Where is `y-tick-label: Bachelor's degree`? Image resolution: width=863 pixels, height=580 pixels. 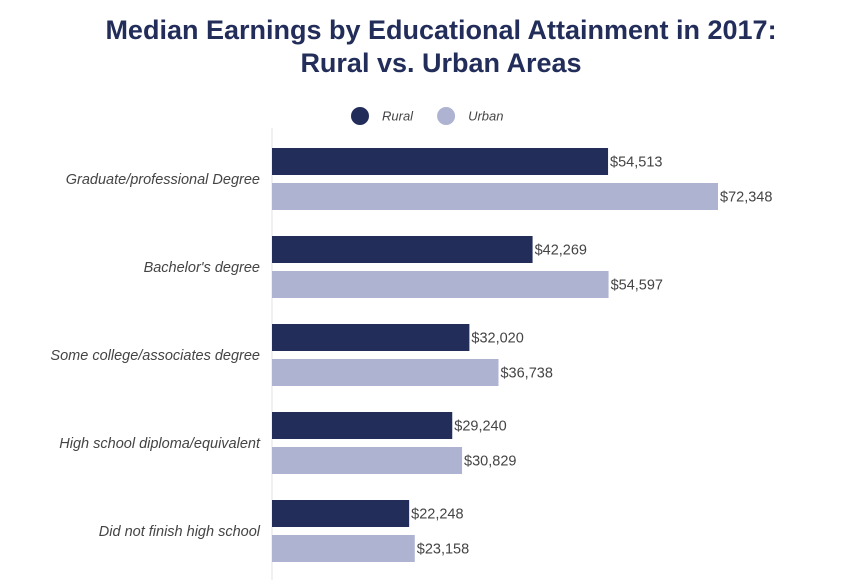
y-tick-label: Bachelor's degree is located at coordinates (202, 268).